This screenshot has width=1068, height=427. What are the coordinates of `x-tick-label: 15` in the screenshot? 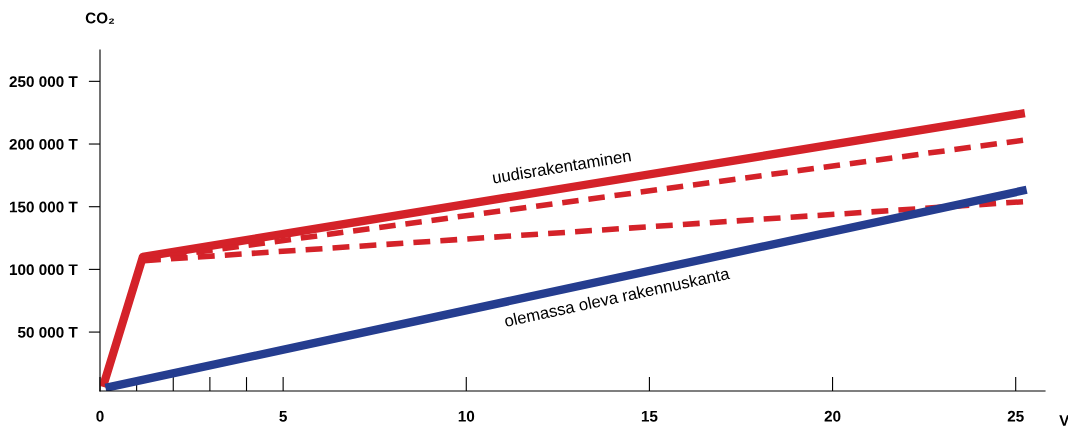 It's located at (649, 416).